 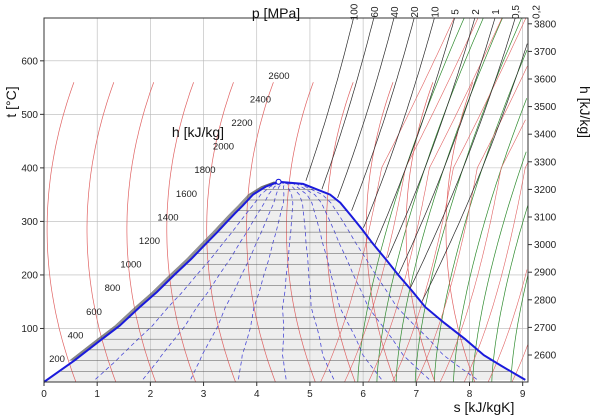 I want to click on pressure-label: 10, so click(x=435, y=12).